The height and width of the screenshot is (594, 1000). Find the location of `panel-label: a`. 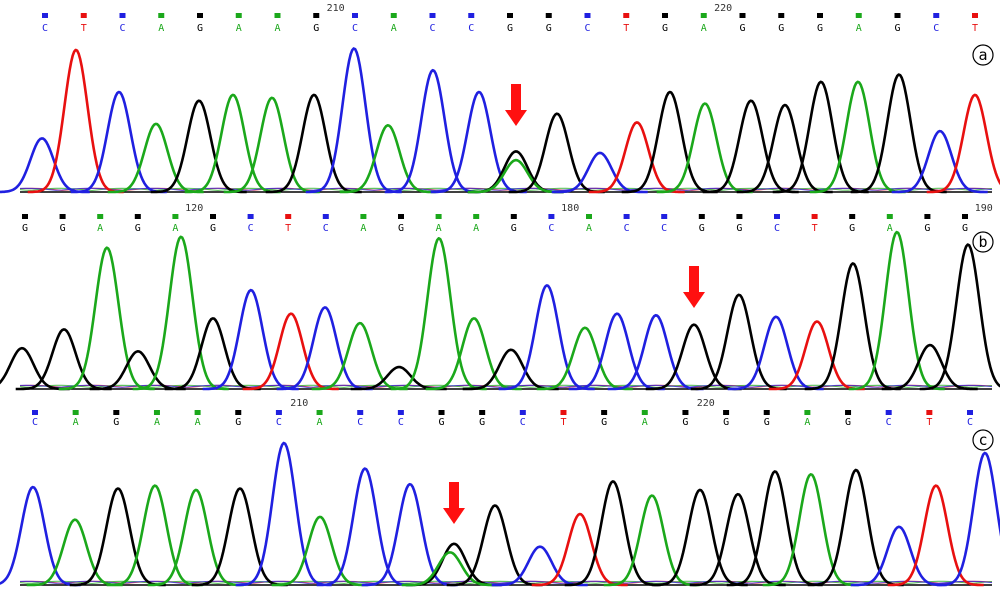

panel-label: a is located at coordinates (982, 55).